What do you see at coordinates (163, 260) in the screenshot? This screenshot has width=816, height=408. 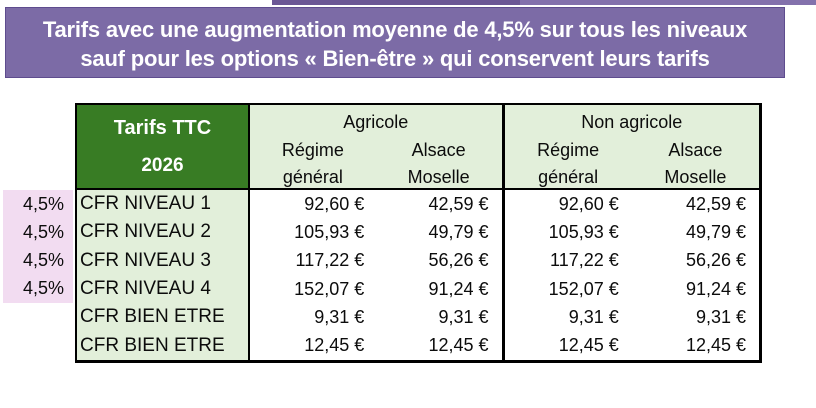 I see `row-label: CFR NIVEAU 3` at bounding box center [163, 260].